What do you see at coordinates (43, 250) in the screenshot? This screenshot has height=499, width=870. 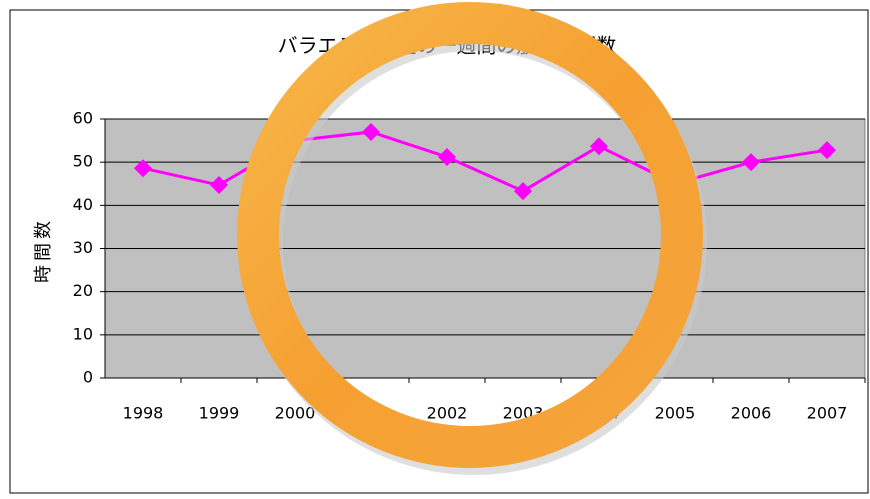 I see `y-axis-label: 時間数` at bounding box center [43, 250].